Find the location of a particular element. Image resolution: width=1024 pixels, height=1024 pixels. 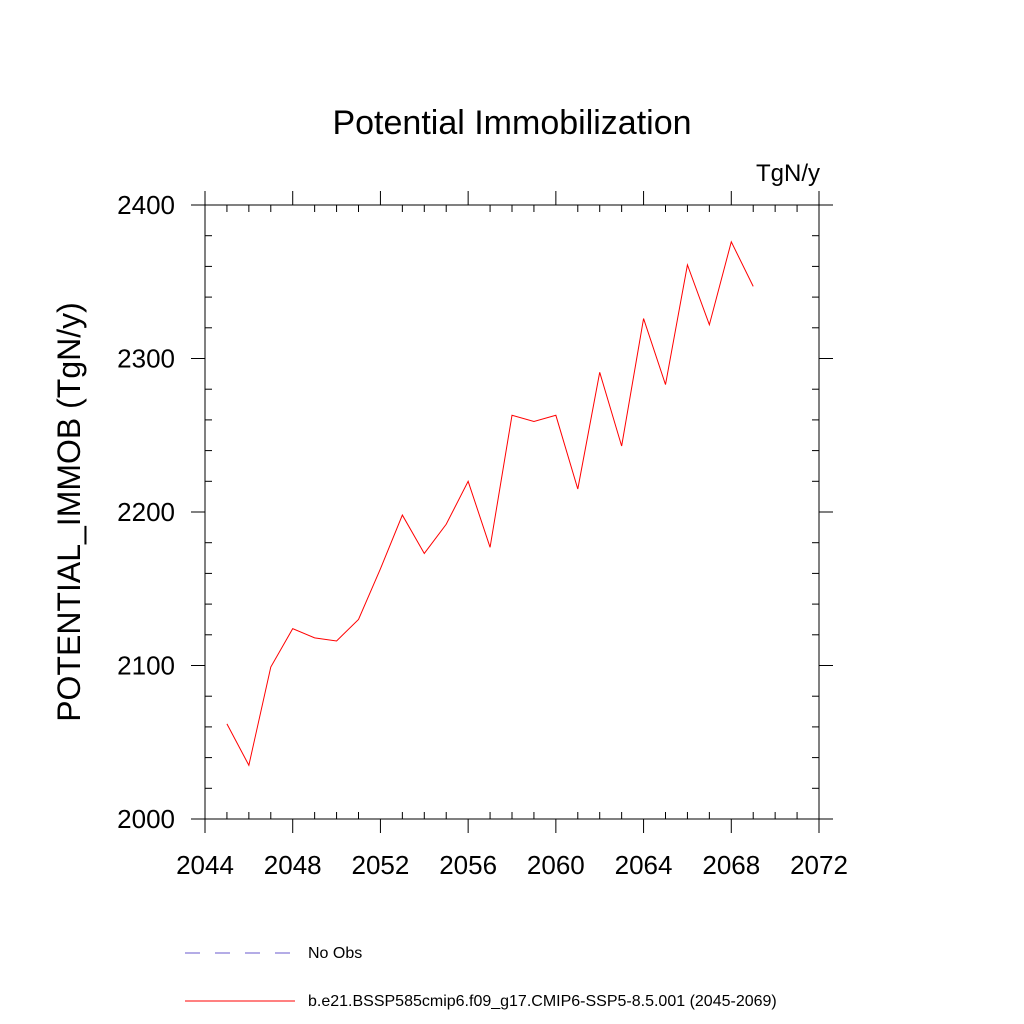

x-axis-tick-labels: 2044 2048 2052 2056 2060 2064 2068 2072 is located at coordinates (512, 865).